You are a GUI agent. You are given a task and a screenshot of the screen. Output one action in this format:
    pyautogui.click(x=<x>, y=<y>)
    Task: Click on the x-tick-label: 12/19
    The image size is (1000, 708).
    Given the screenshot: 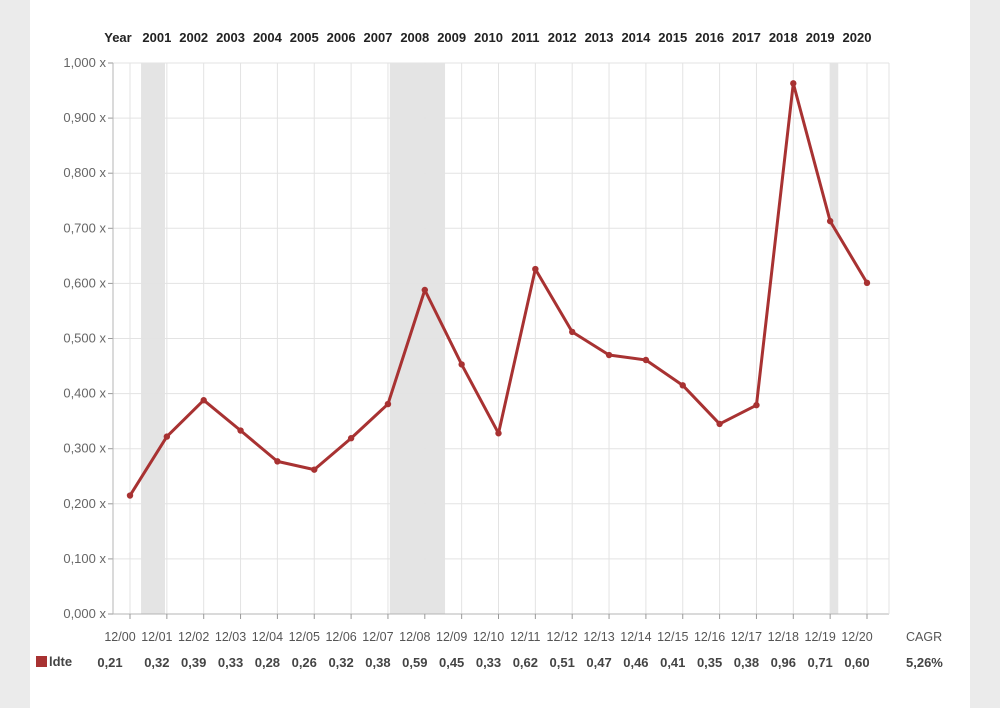 What is the action you would take?
    pyautogui.click(x=820, y=637)
    